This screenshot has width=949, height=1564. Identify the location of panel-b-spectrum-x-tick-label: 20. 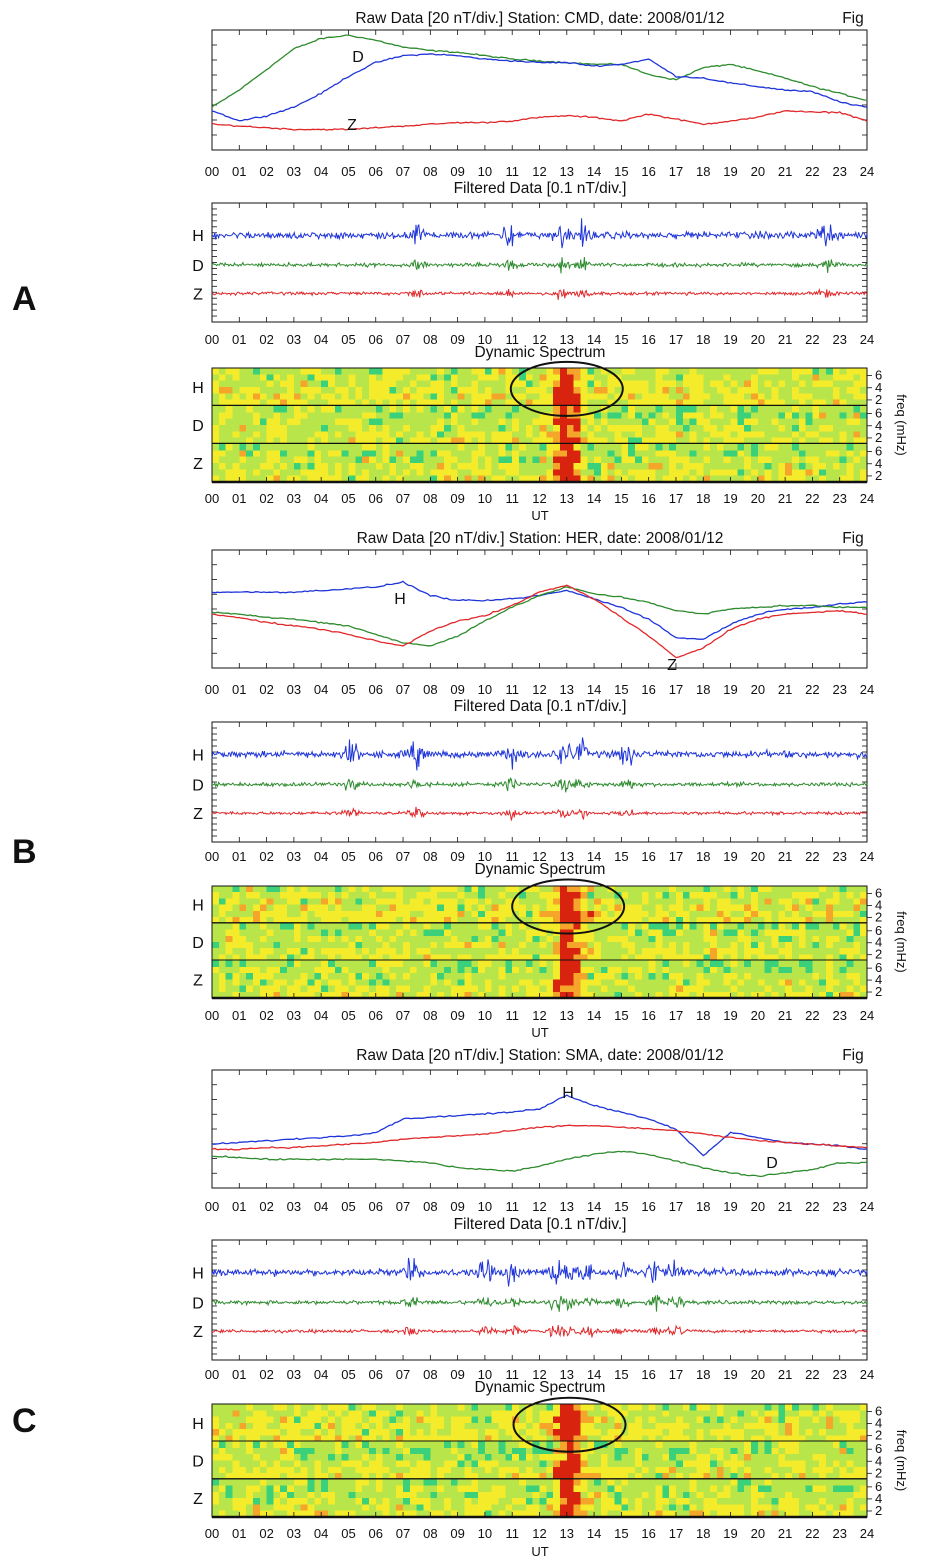
(758, 1015).